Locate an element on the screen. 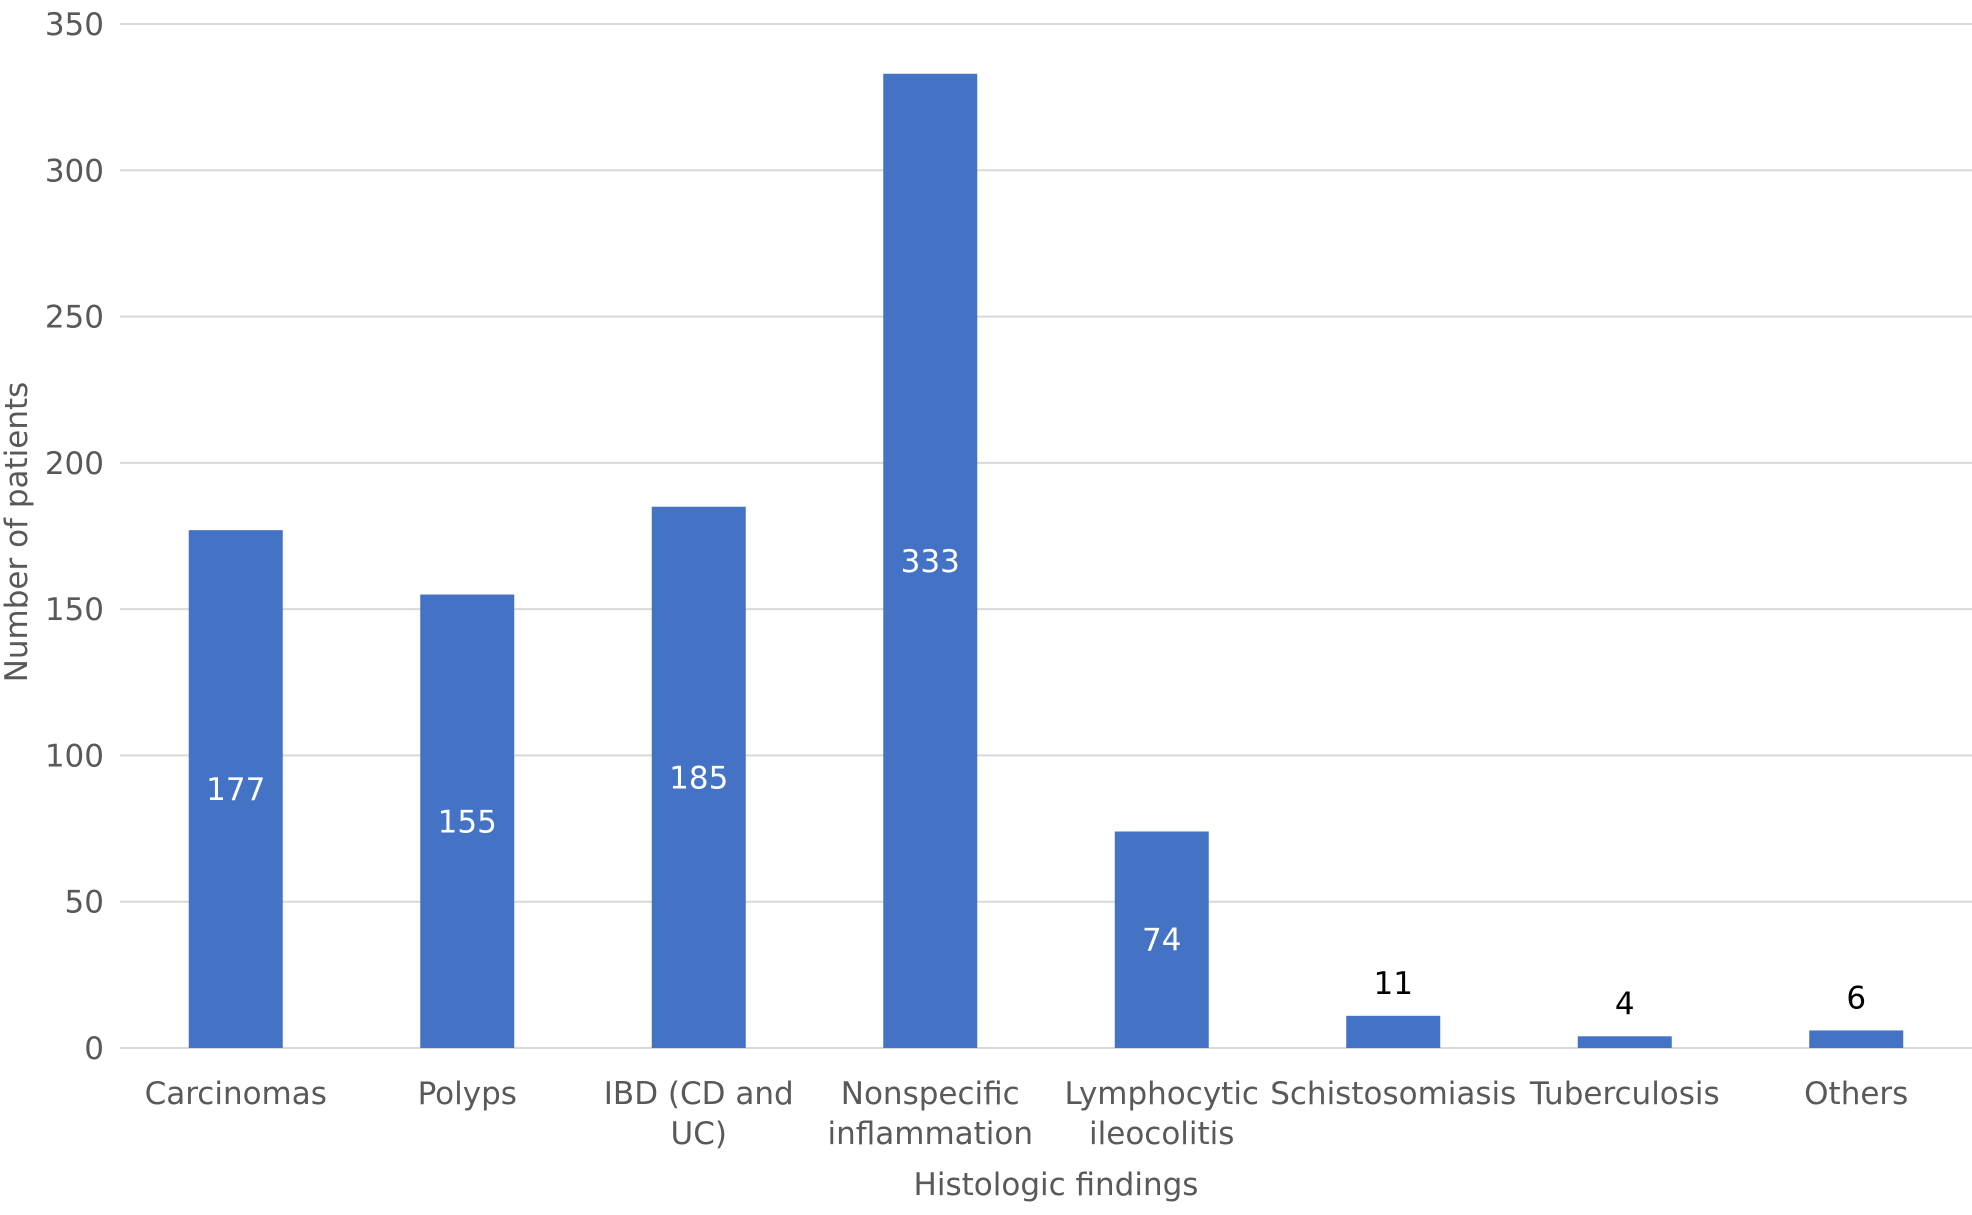 Image resolution: width=1972 pixels, height=1215 pixels. x-category-label-line: inflammation is located at coordinates (930, 1134).